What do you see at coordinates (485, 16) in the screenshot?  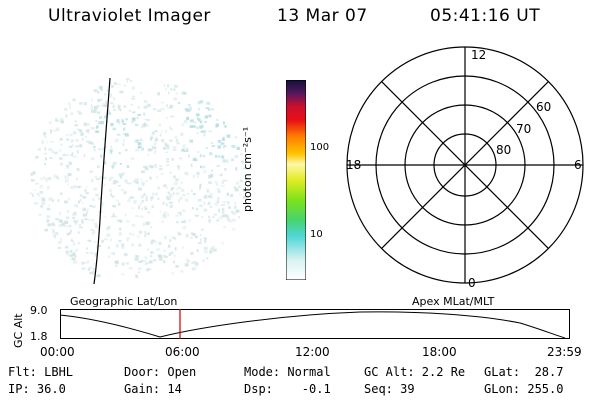 I see `time-label: 05:41:16 UT` at bounding box center [485, 16].